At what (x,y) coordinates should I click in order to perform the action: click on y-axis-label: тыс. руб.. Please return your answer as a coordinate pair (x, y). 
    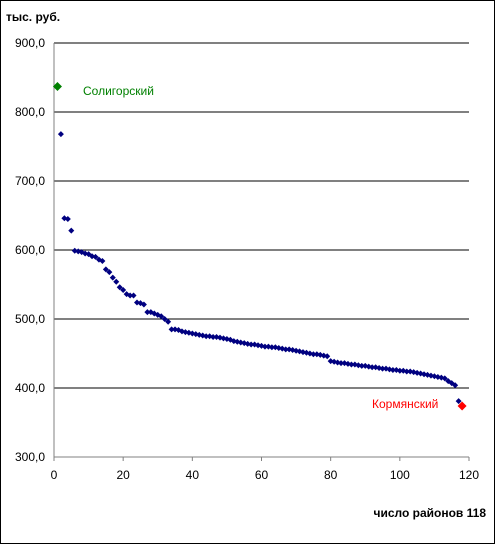
    Looking at the image, I should click on (33, 17).